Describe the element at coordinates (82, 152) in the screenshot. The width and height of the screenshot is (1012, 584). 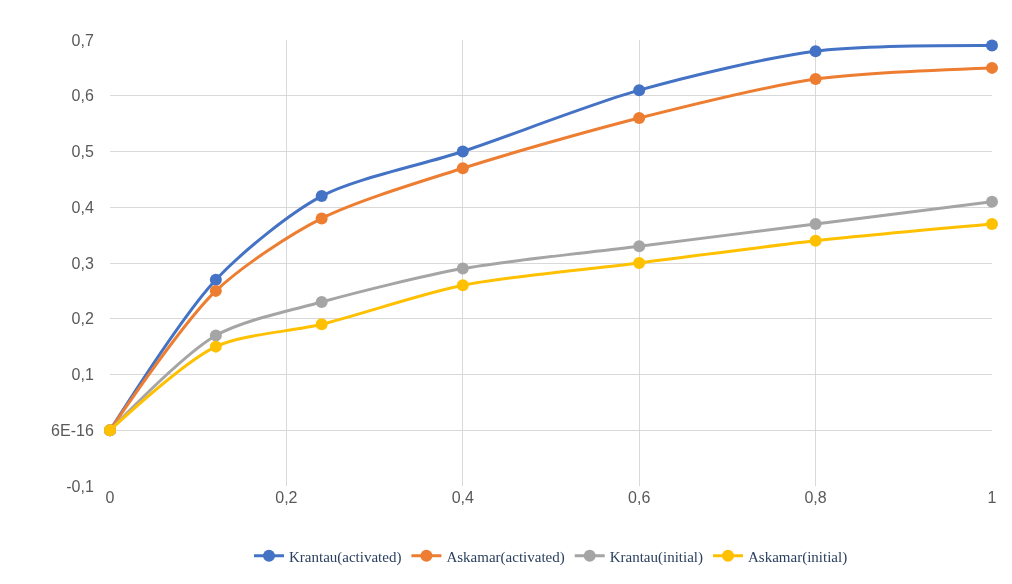
I see `y-tick-label: 0,5` at that location.